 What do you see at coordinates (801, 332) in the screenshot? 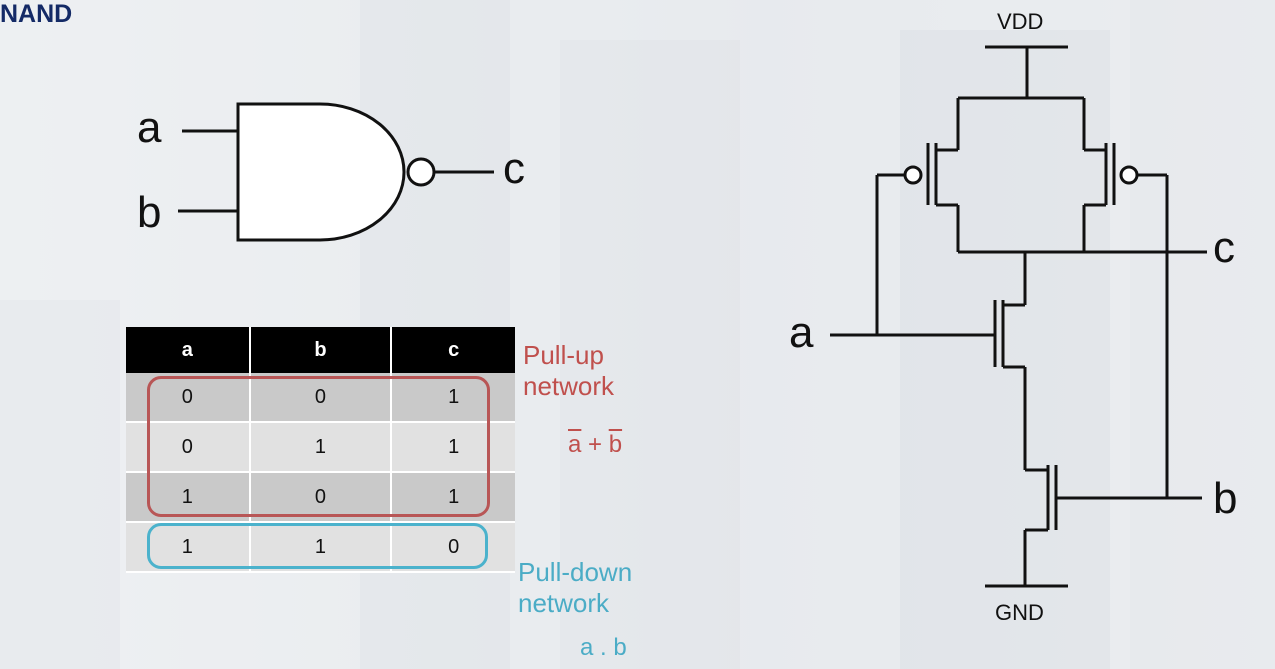
I see `circuit-input-a-label: a` at bounding box center [801, 332].